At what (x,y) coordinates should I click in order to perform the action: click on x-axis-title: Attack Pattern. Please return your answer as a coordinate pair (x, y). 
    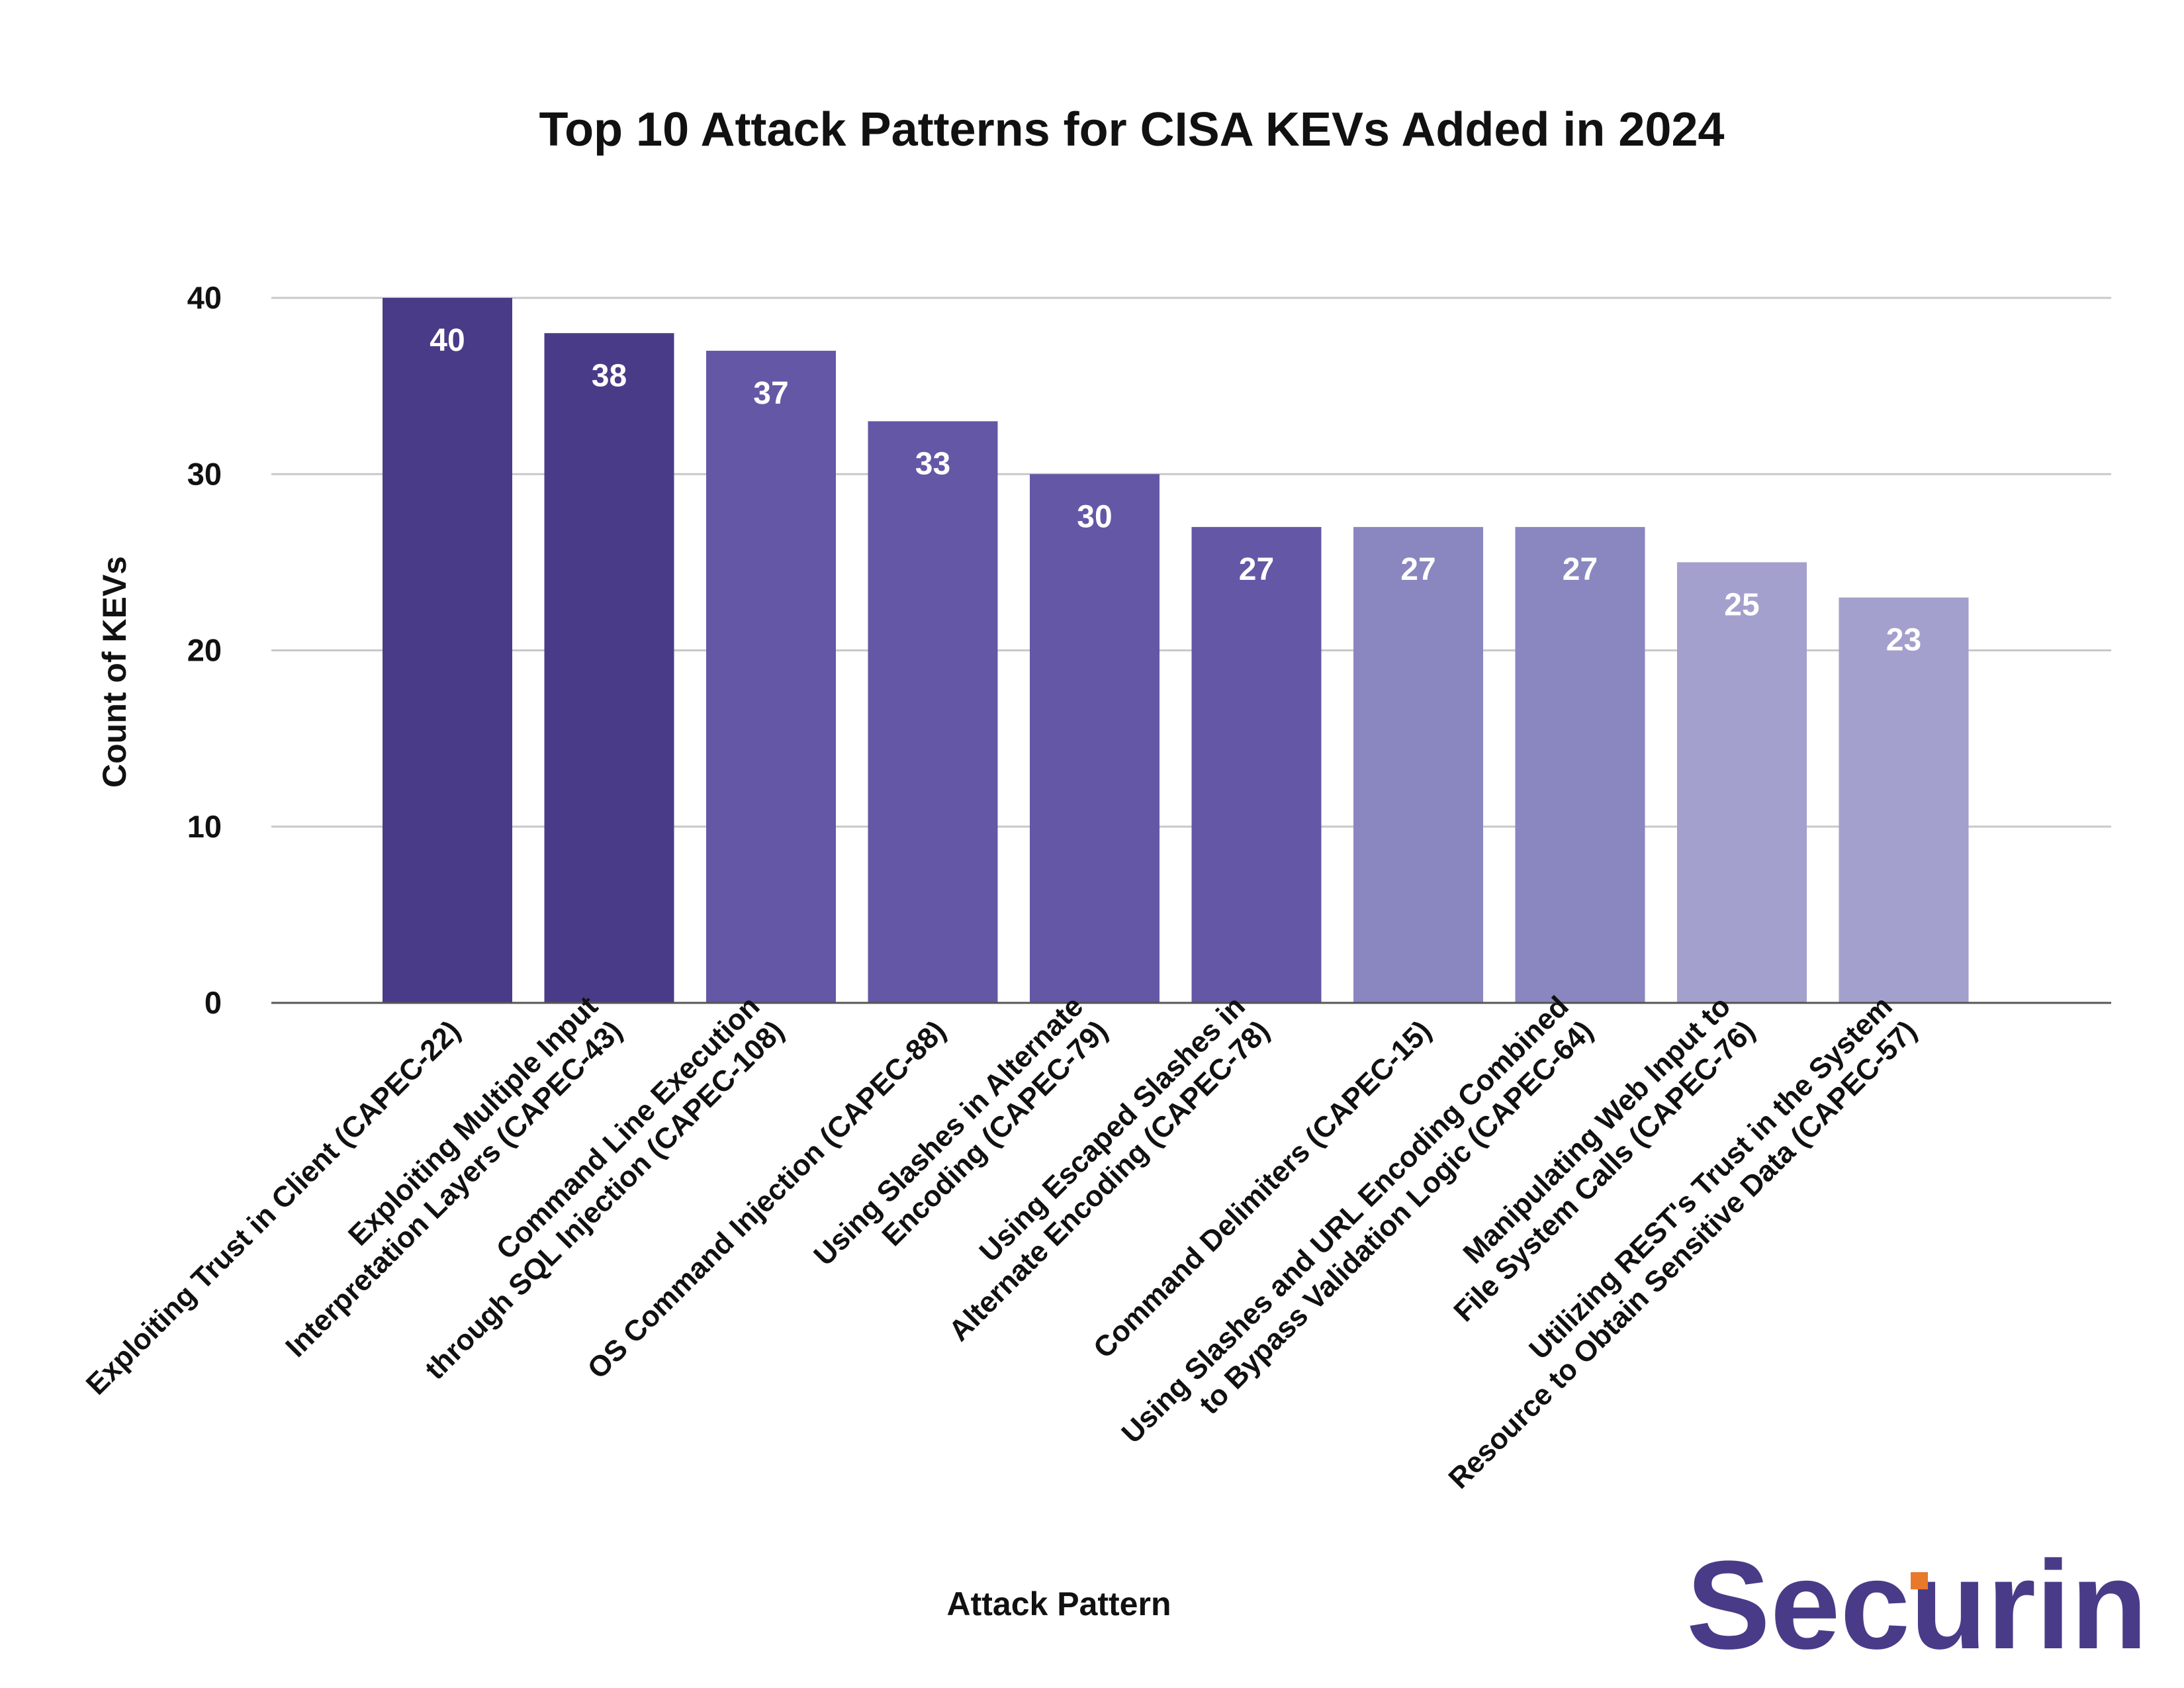
    Looking at the image, I should click on (1059, 1603).